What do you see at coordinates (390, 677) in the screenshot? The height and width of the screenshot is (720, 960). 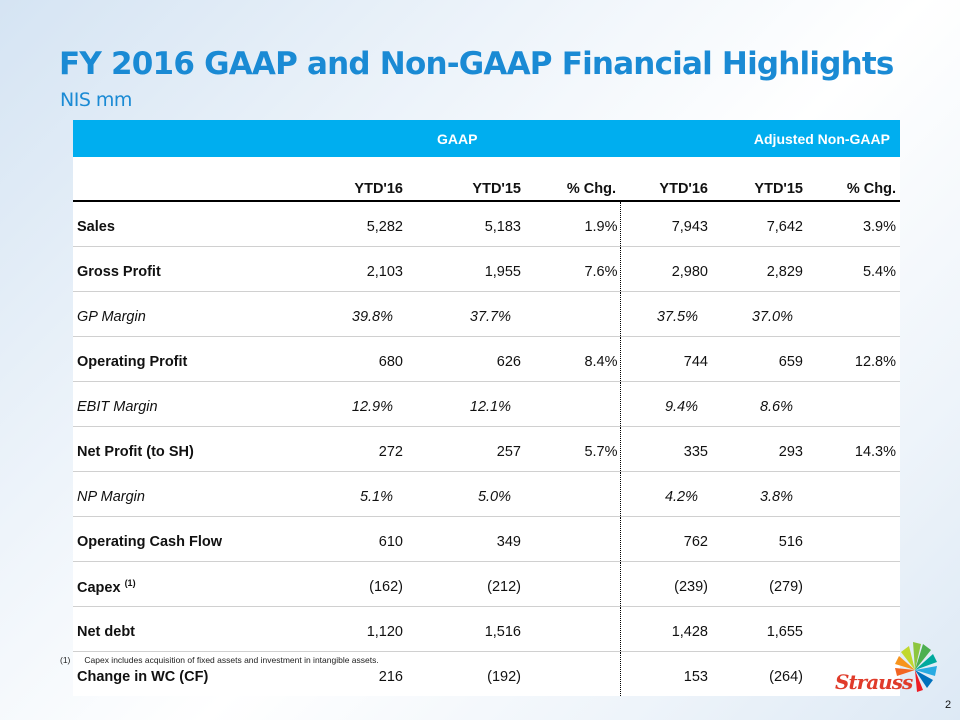 I see `cell-value: 216` at bounding box center [390, 677].